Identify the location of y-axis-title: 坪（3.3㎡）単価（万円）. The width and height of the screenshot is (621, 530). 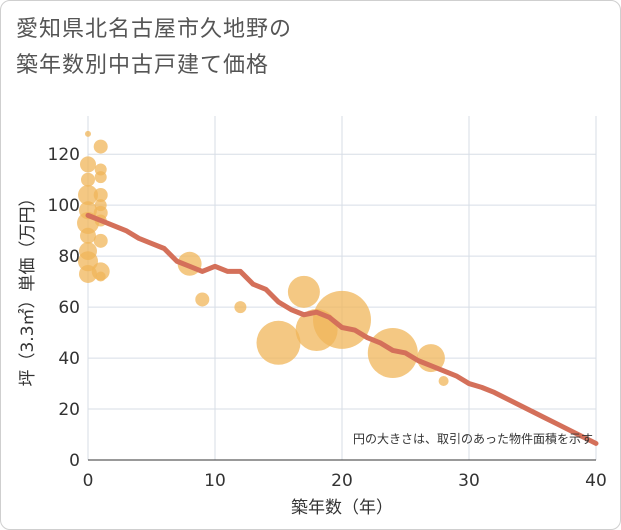
(28, 287).